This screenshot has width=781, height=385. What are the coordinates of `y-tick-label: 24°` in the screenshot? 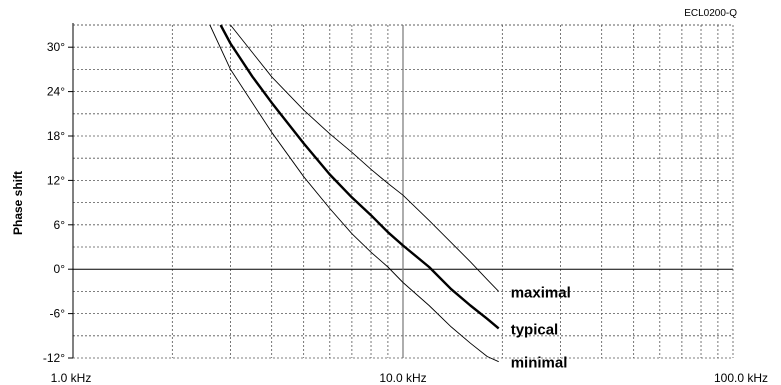 It's located at (56, 92).